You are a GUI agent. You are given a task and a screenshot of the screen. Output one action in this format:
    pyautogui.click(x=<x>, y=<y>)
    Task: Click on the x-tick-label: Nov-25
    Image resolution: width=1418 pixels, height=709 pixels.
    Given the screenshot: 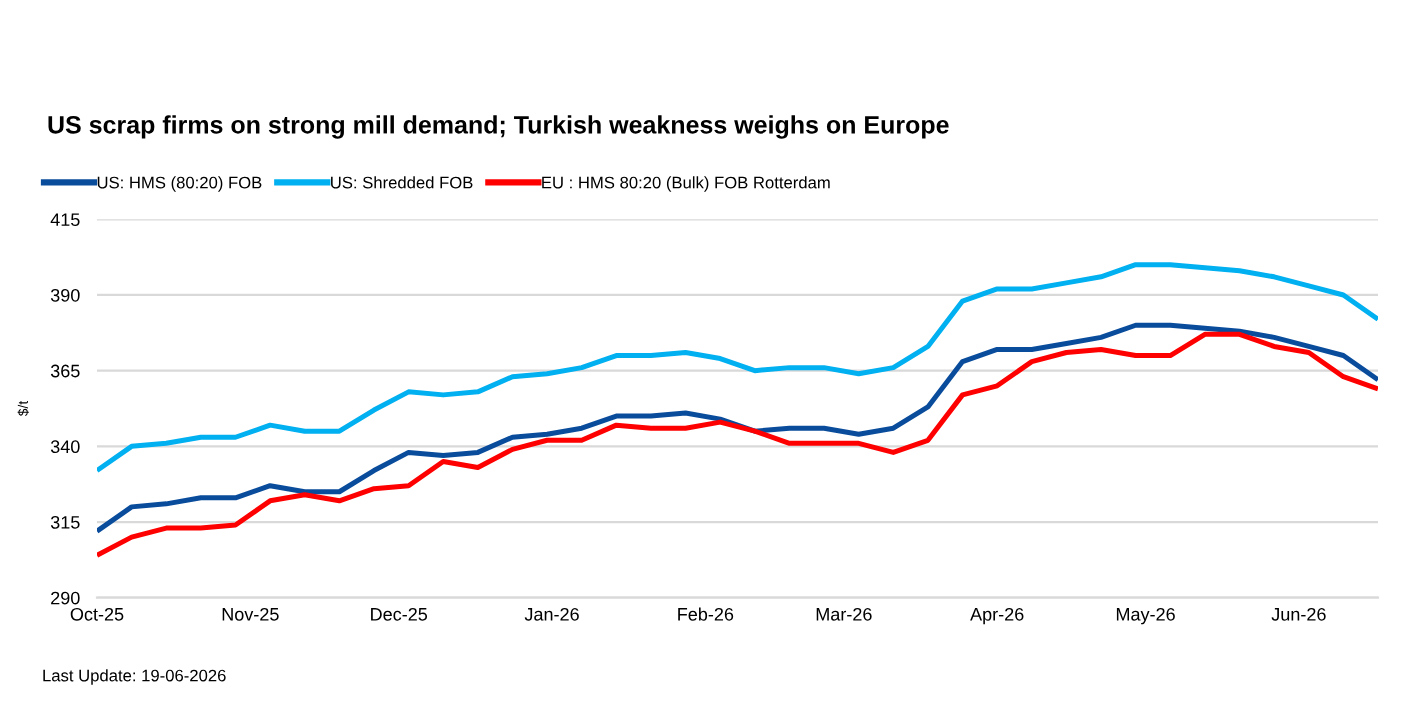 What is the action you would take?
    pyautogui.click(x=250, y=614)
    